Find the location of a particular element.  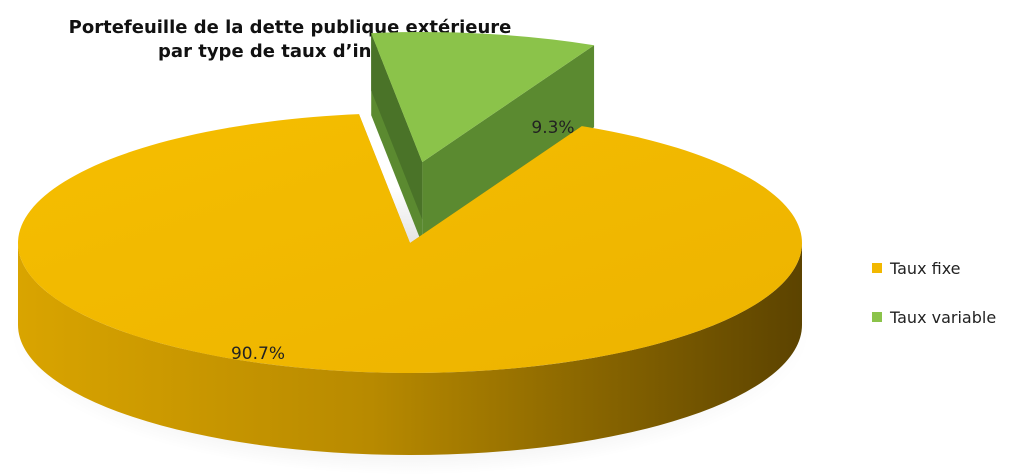

legend-swatch-taux-variable is located at coordinates (877, 317).